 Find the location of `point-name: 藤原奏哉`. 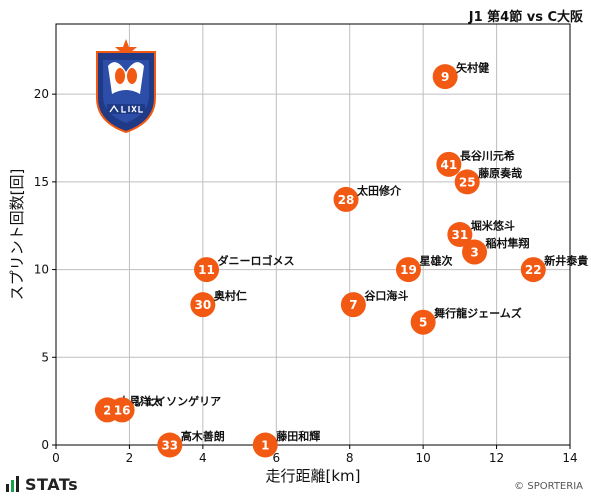

point-name: 藤原奏哉 is located at coordinates (500, 173).